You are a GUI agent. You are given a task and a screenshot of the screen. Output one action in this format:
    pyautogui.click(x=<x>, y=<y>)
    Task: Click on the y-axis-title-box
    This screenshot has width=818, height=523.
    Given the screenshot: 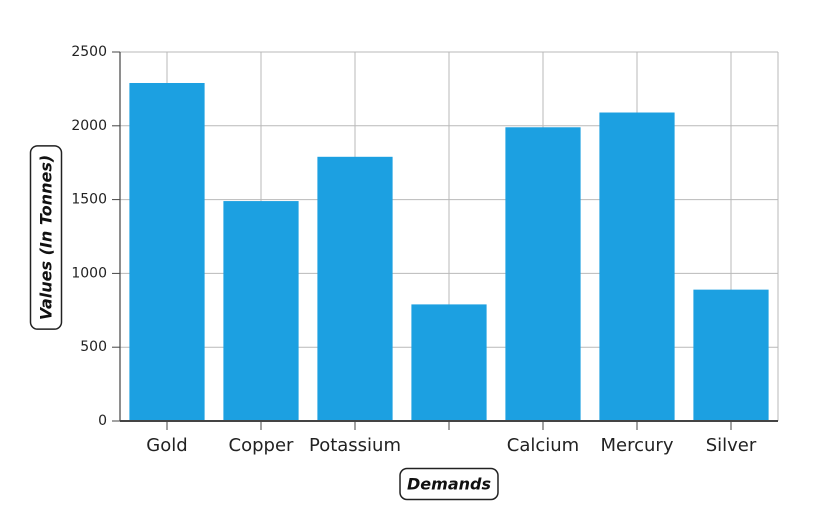 What is the action you would take?
    pyautogui.click(x=46, y=237)
    